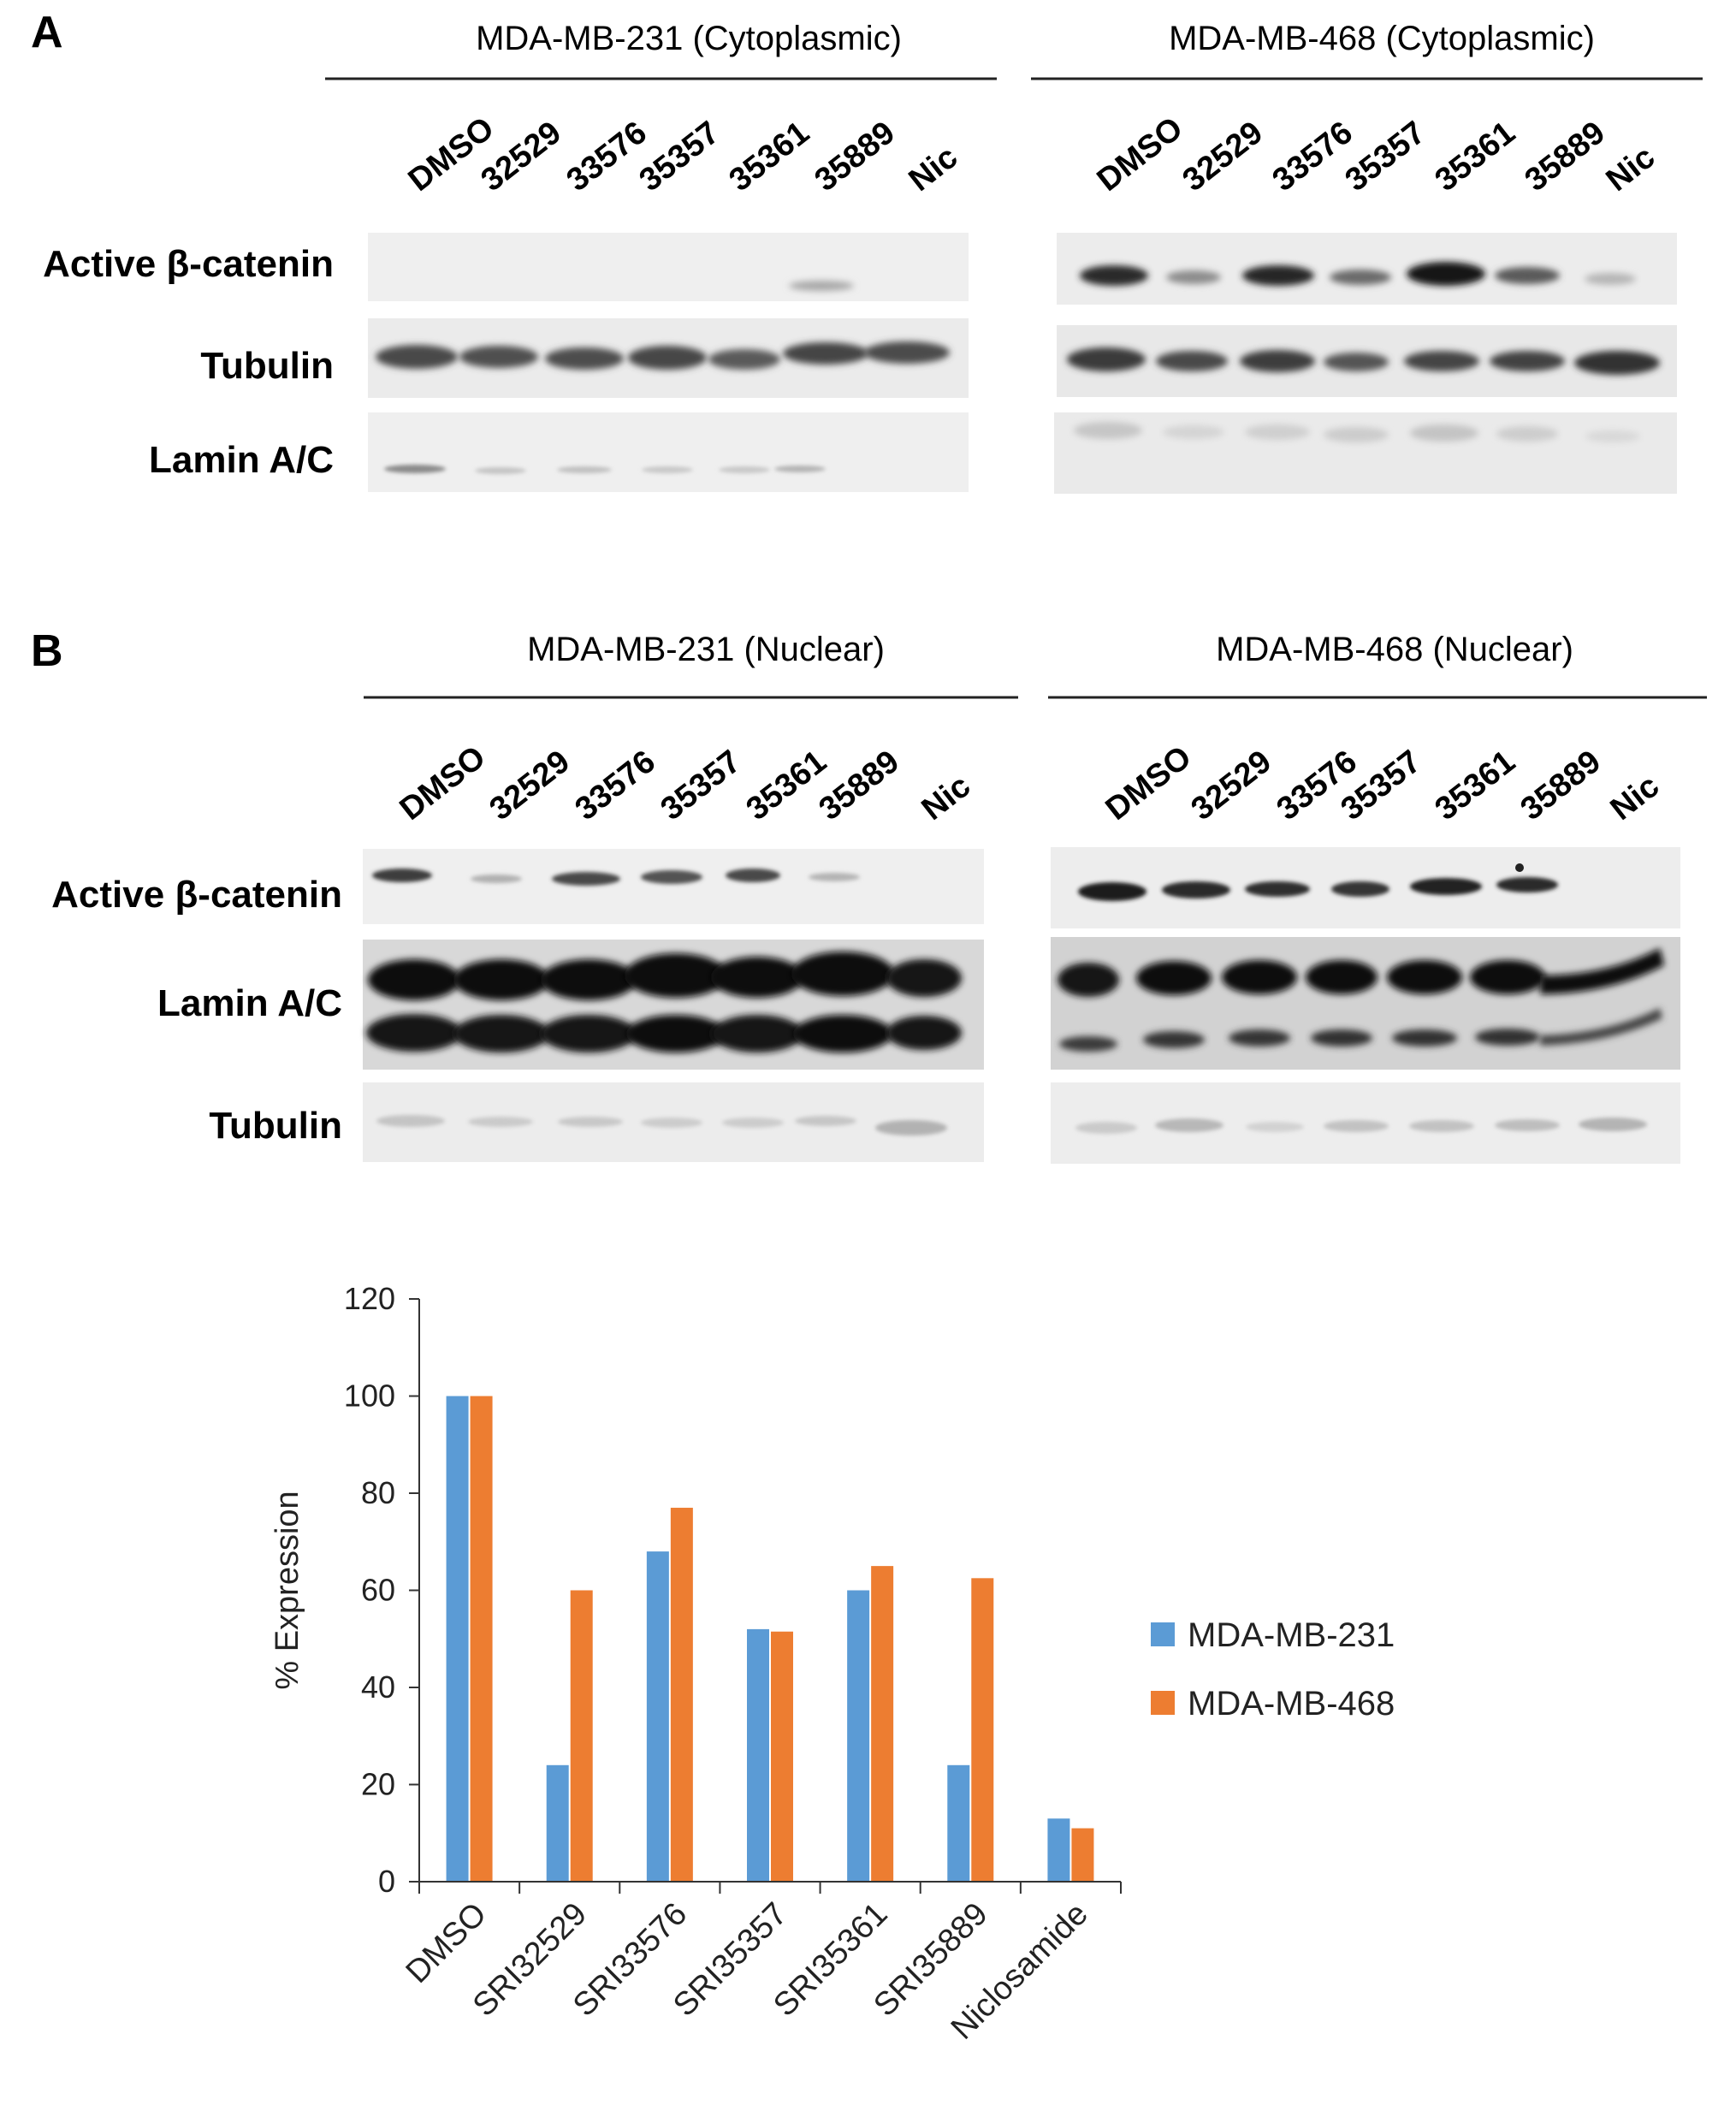 The width and height of the screenshot is (1736, 2111). Describe the element at coordinates (387, 1882) in the screenshot. I see `y-tick-label: 0` at that location.